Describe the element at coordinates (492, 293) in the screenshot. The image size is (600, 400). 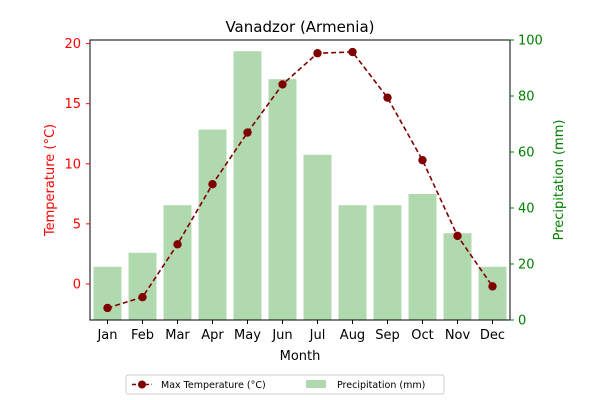
I see `precipitation-bar-dec` at that location.